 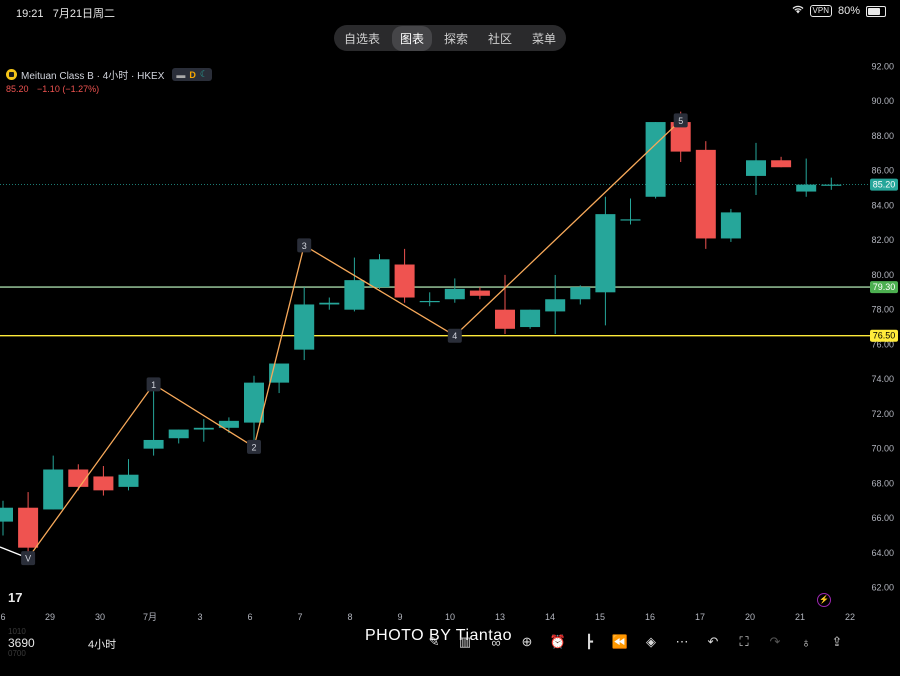 I want to click on symbol-title: Meituan Class B · 4小时 · HKEX, so click(x=93, y=76).